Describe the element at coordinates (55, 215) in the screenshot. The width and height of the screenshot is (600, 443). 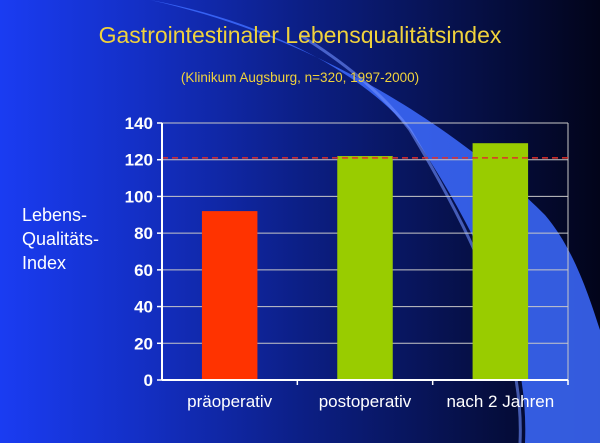
I see `y-axis-label-line-1: Lebens-` at that location.